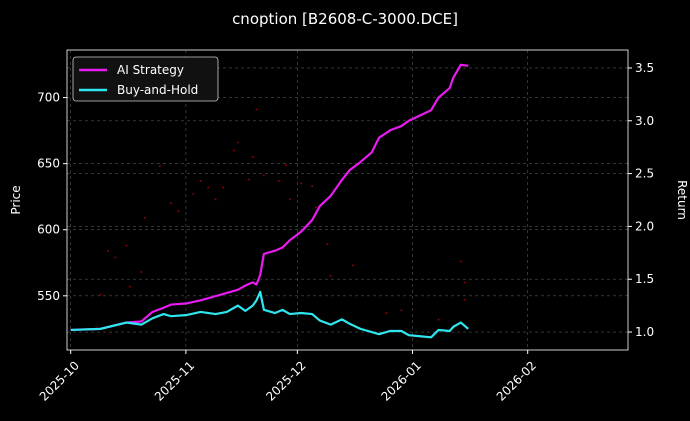  I want to click on y2-tick-label: 2.5, so click(644, 174).